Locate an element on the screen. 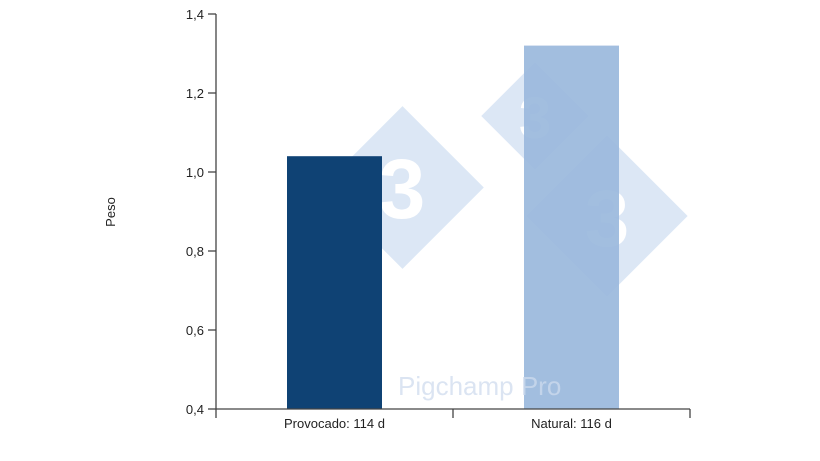 This screenshot has width=820, height=461. bar-natural is located at coordinates (571, 227).